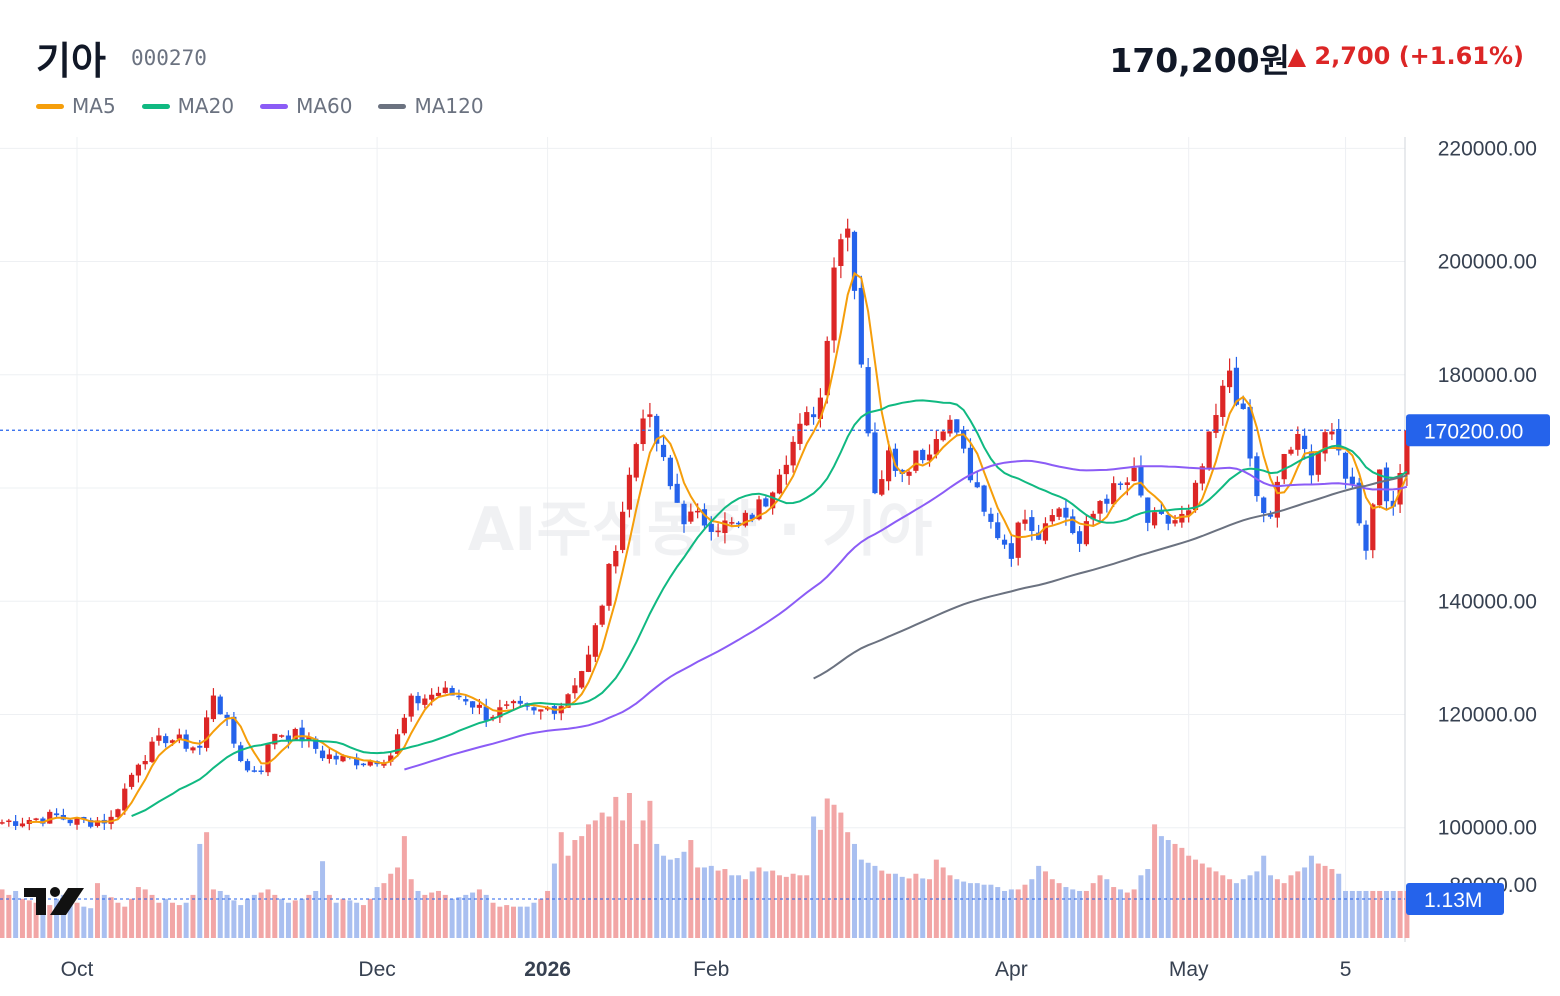  I want to click on price-tag-label: 170200.00, so click(1473, 431).